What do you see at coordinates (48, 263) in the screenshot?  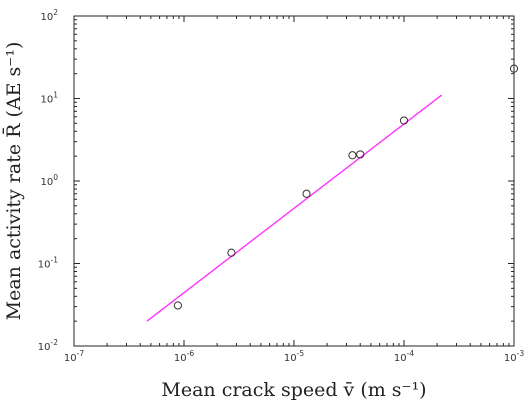 I see `y-tick-label: 10⁻¹` at bounding box center [48, 263].